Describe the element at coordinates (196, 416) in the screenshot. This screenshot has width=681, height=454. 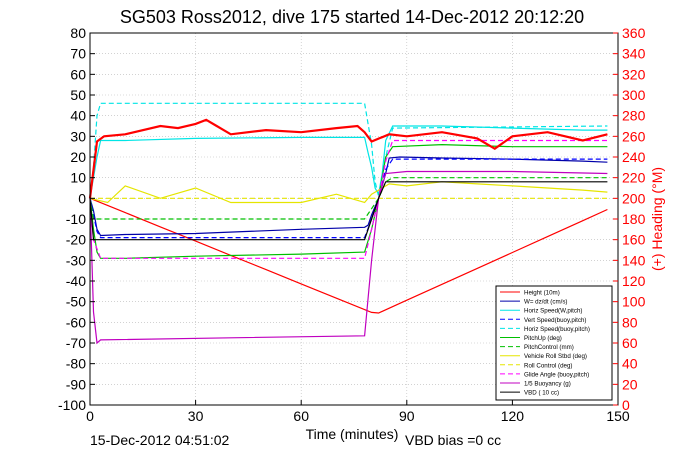
I see `x-tick-label: 30` at that location.